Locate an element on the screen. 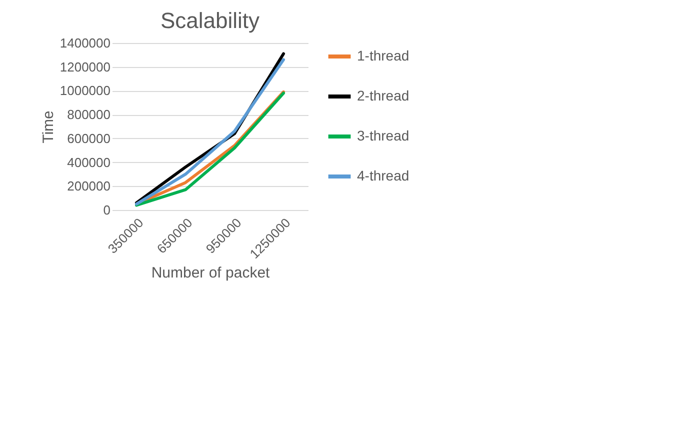 This screenshot has height=425, width=687. y-tick-label: 400000 is located at coordinates (88, 162).